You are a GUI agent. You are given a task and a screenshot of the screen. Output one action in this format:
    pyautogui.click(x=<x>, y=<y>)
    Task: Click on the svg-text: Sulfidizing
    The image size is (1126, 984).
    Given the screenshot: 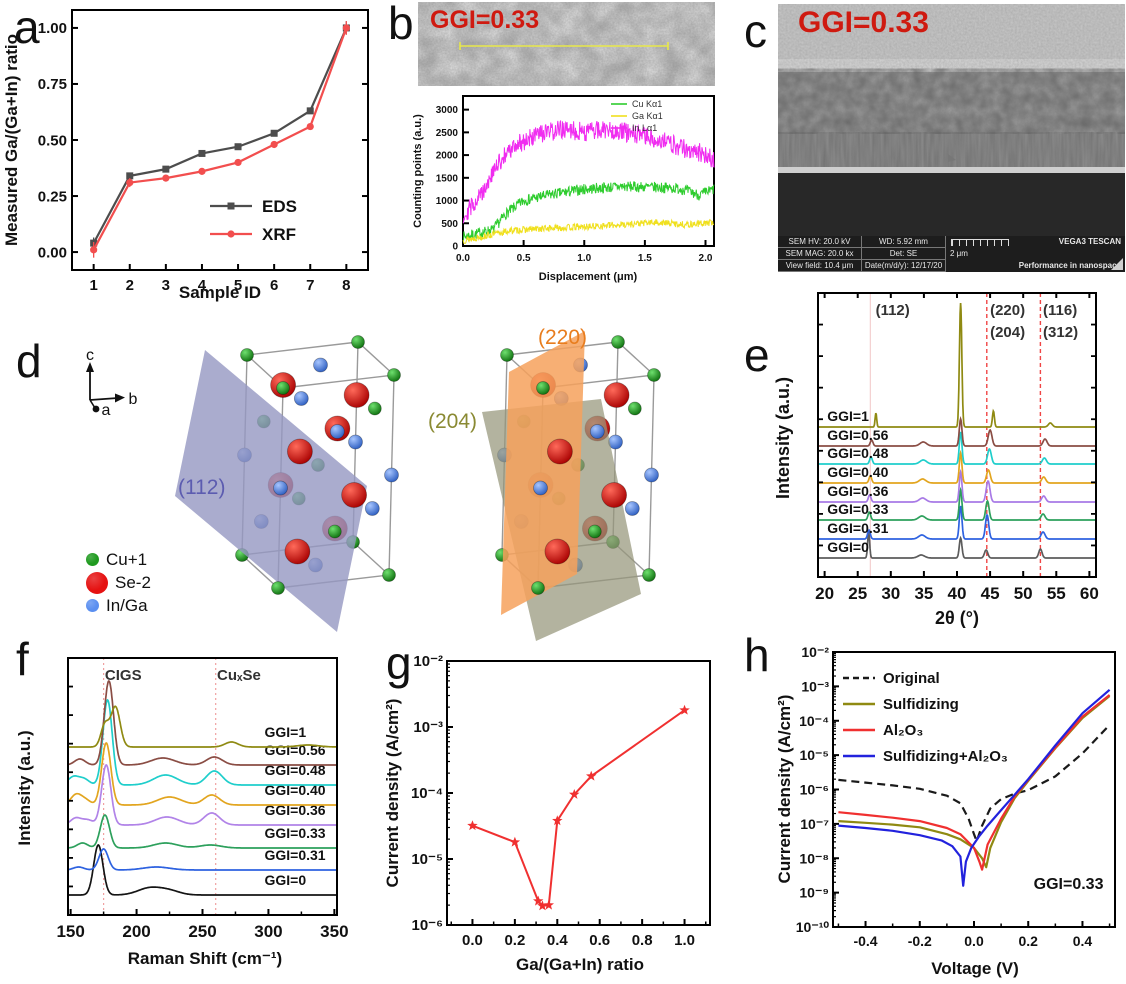 What is the action you would take?
    pyautogui.click(x=921, y=704)
    